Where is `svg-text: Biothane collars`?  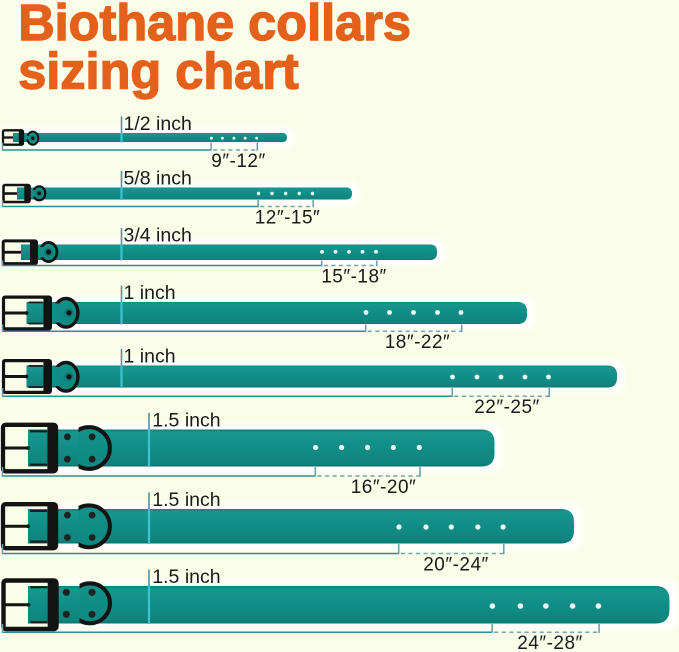
svg-text: Biothane collars is located at coordinates (214, 25).